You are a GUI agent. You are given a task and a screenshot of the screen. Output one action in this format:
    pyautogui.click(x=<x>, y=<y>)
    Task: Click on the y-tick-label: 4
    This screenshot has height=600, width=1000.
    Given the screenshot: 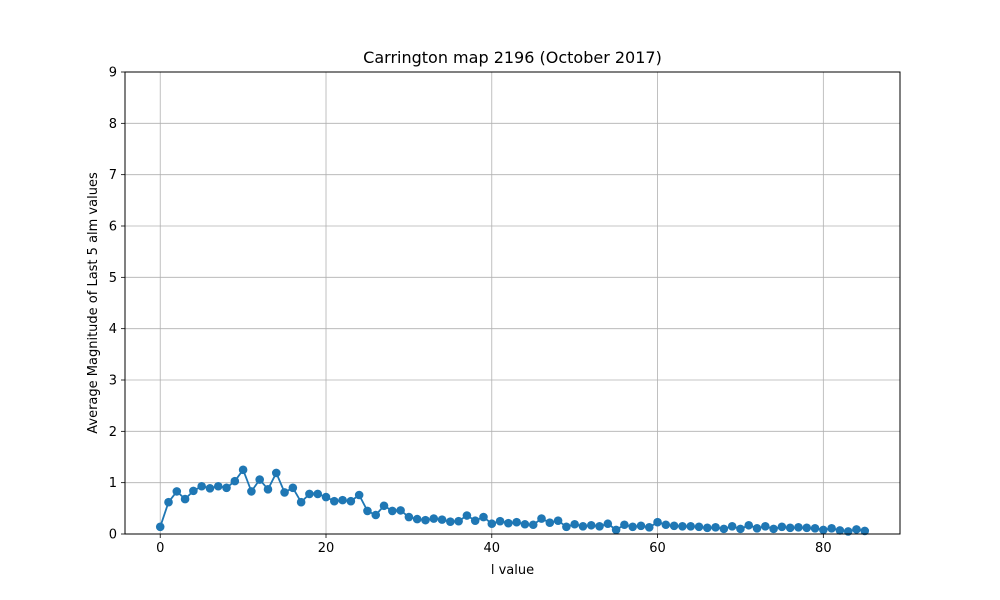 What is the action you would take?
    pyautogui.click(x=113, y=329)
    